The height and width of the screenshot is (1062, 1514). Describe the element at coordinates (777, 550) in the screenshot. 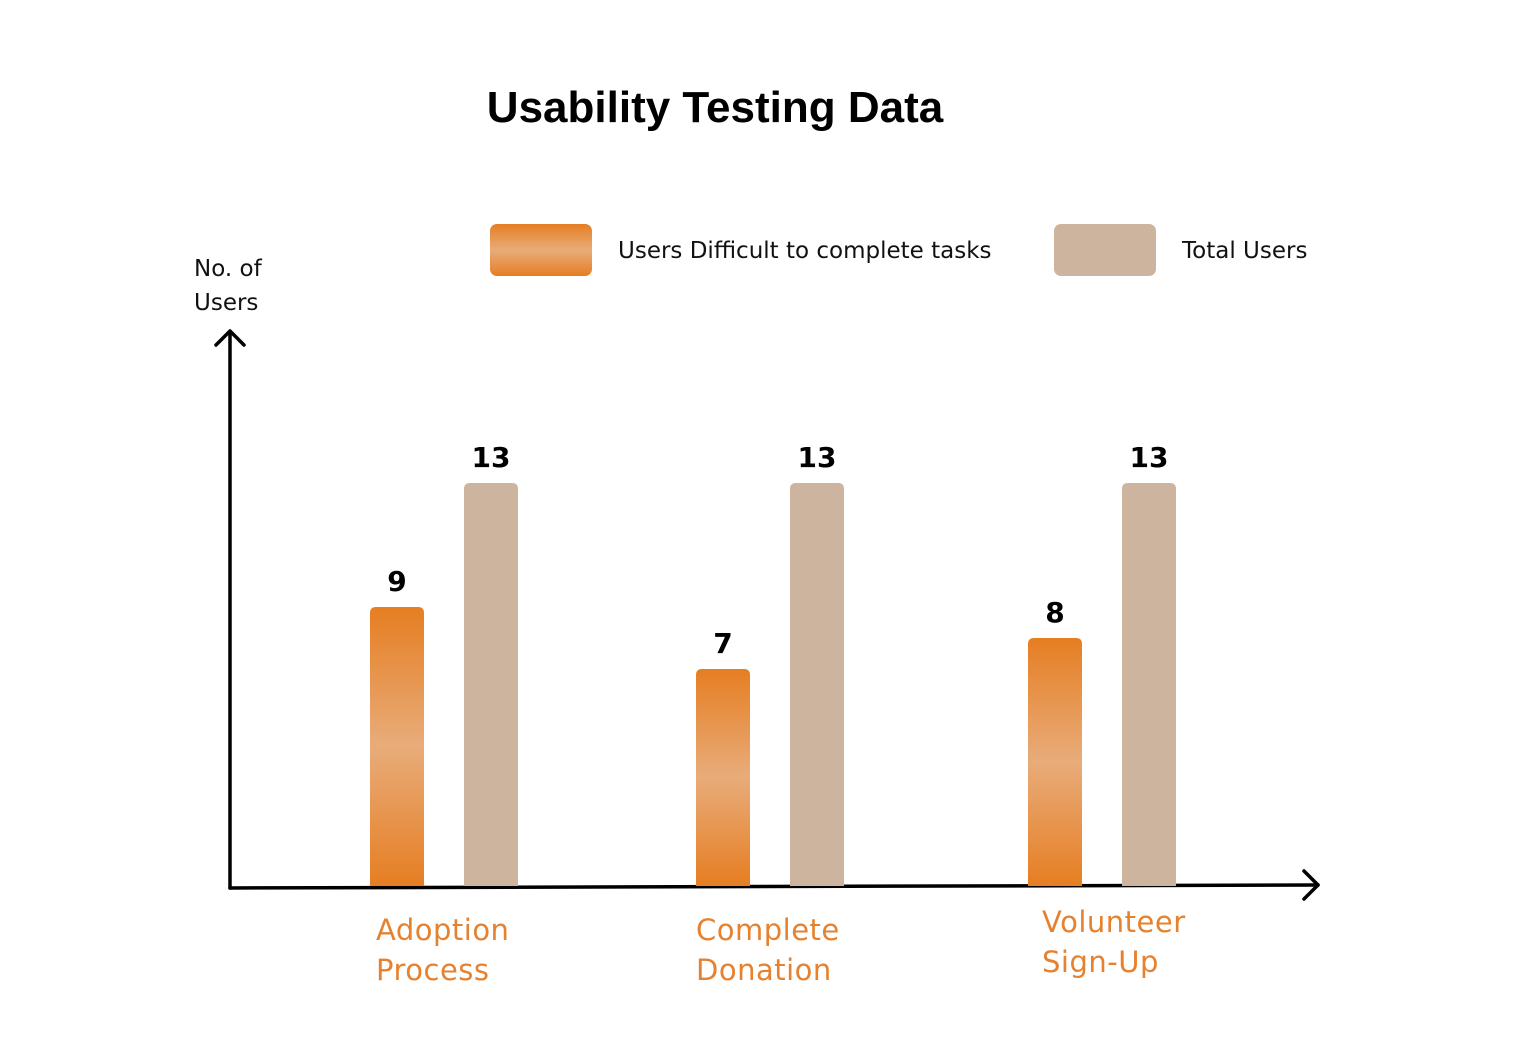

I see `value-labels: 9 13 7 13 8 13` at that location.